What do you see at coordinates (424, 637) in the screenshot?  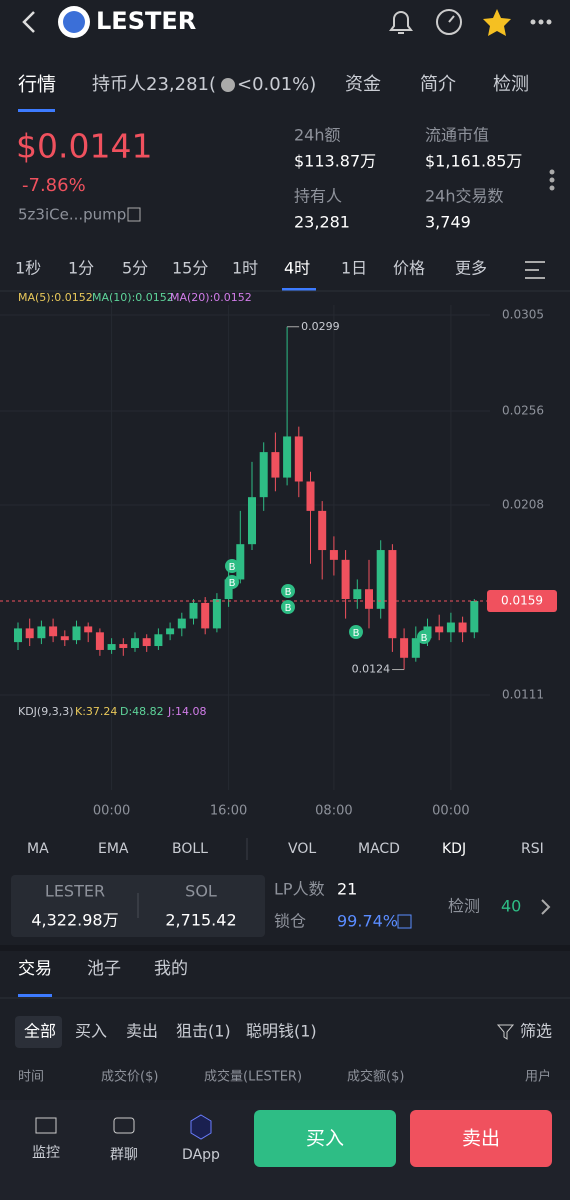 I see `buy-marker` at bounding box center [424, 637].